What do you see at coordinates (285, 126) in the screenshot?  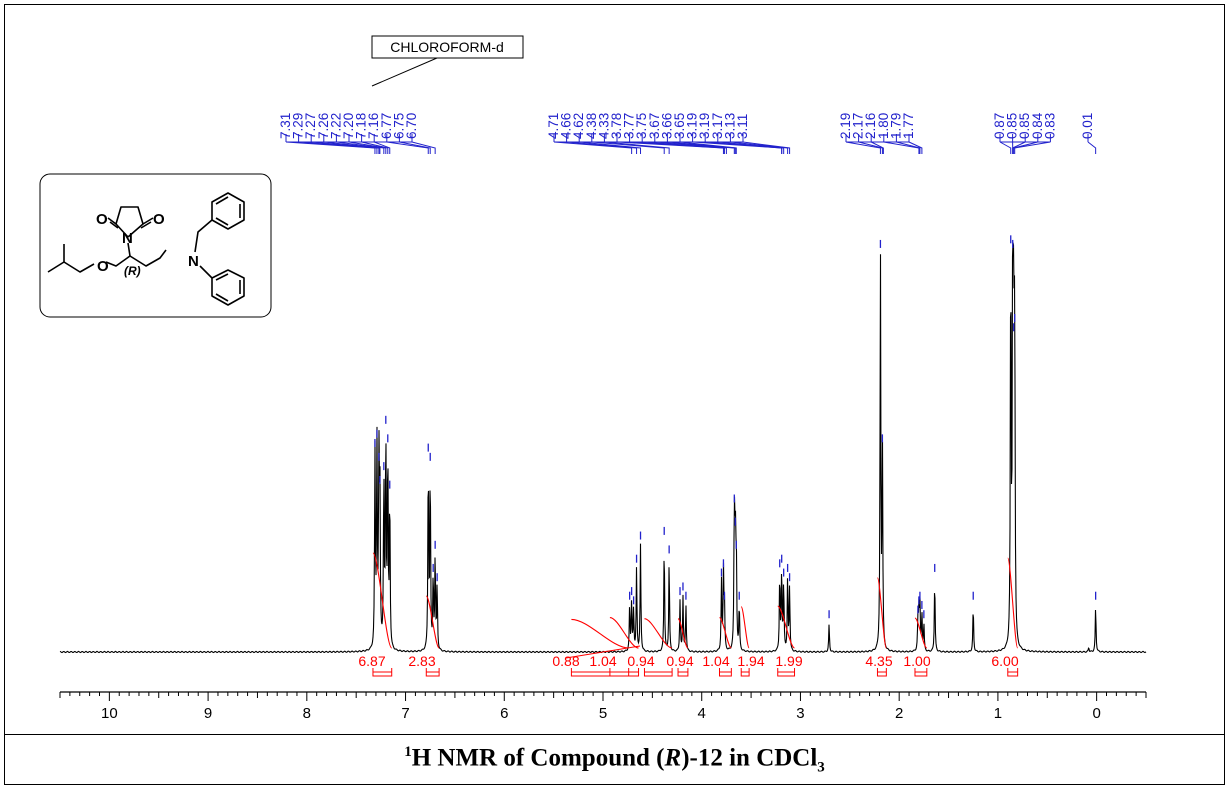 I see `peak-label: 7.31` at bounding box center [285, 126].